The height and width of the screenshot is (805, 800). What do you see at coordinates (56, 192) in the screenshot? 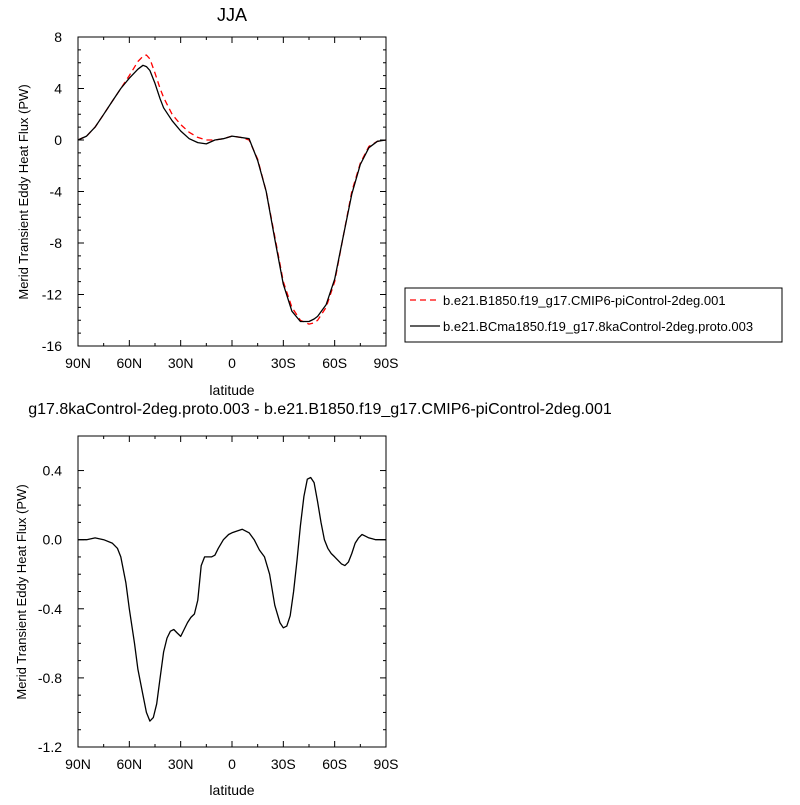
I see `y-tick-label: -4` at bounding box center [56, 192].